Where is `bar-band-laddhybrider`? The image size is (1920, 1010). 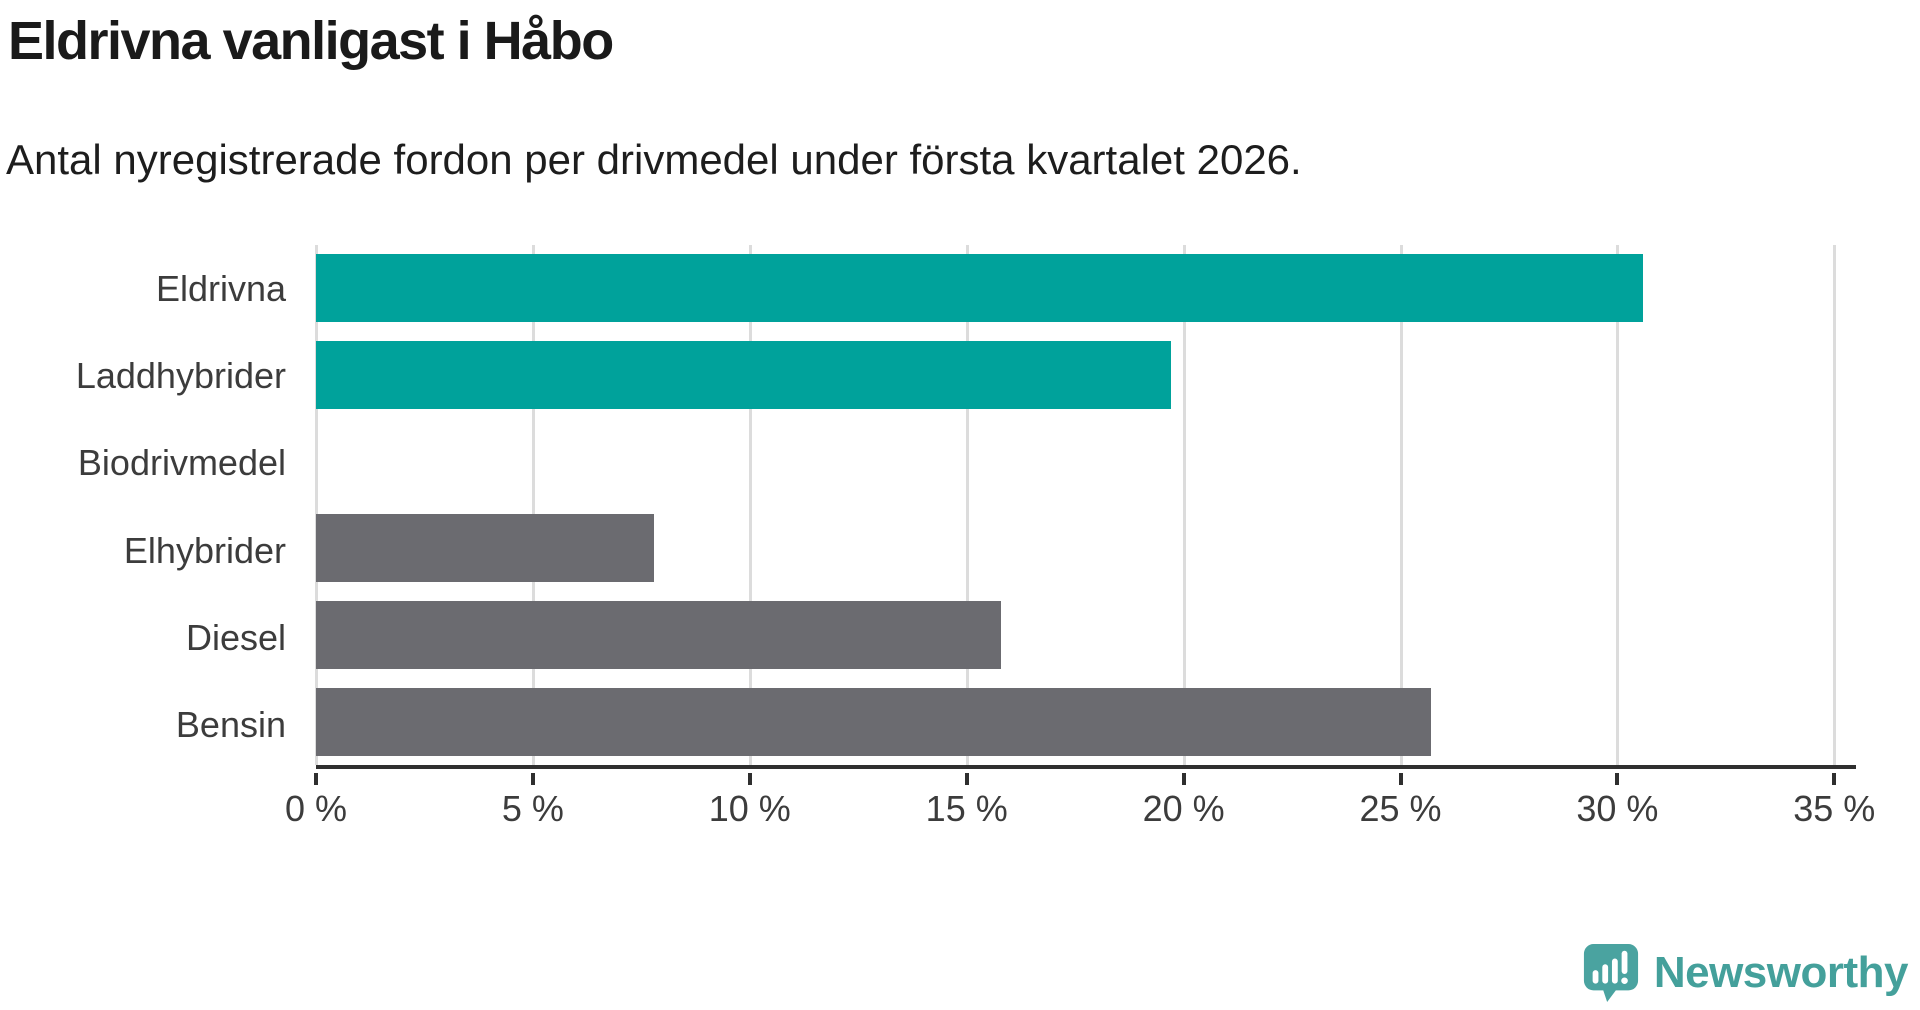 bar-band-laddhybrider is located at coordinates (1086, 375).